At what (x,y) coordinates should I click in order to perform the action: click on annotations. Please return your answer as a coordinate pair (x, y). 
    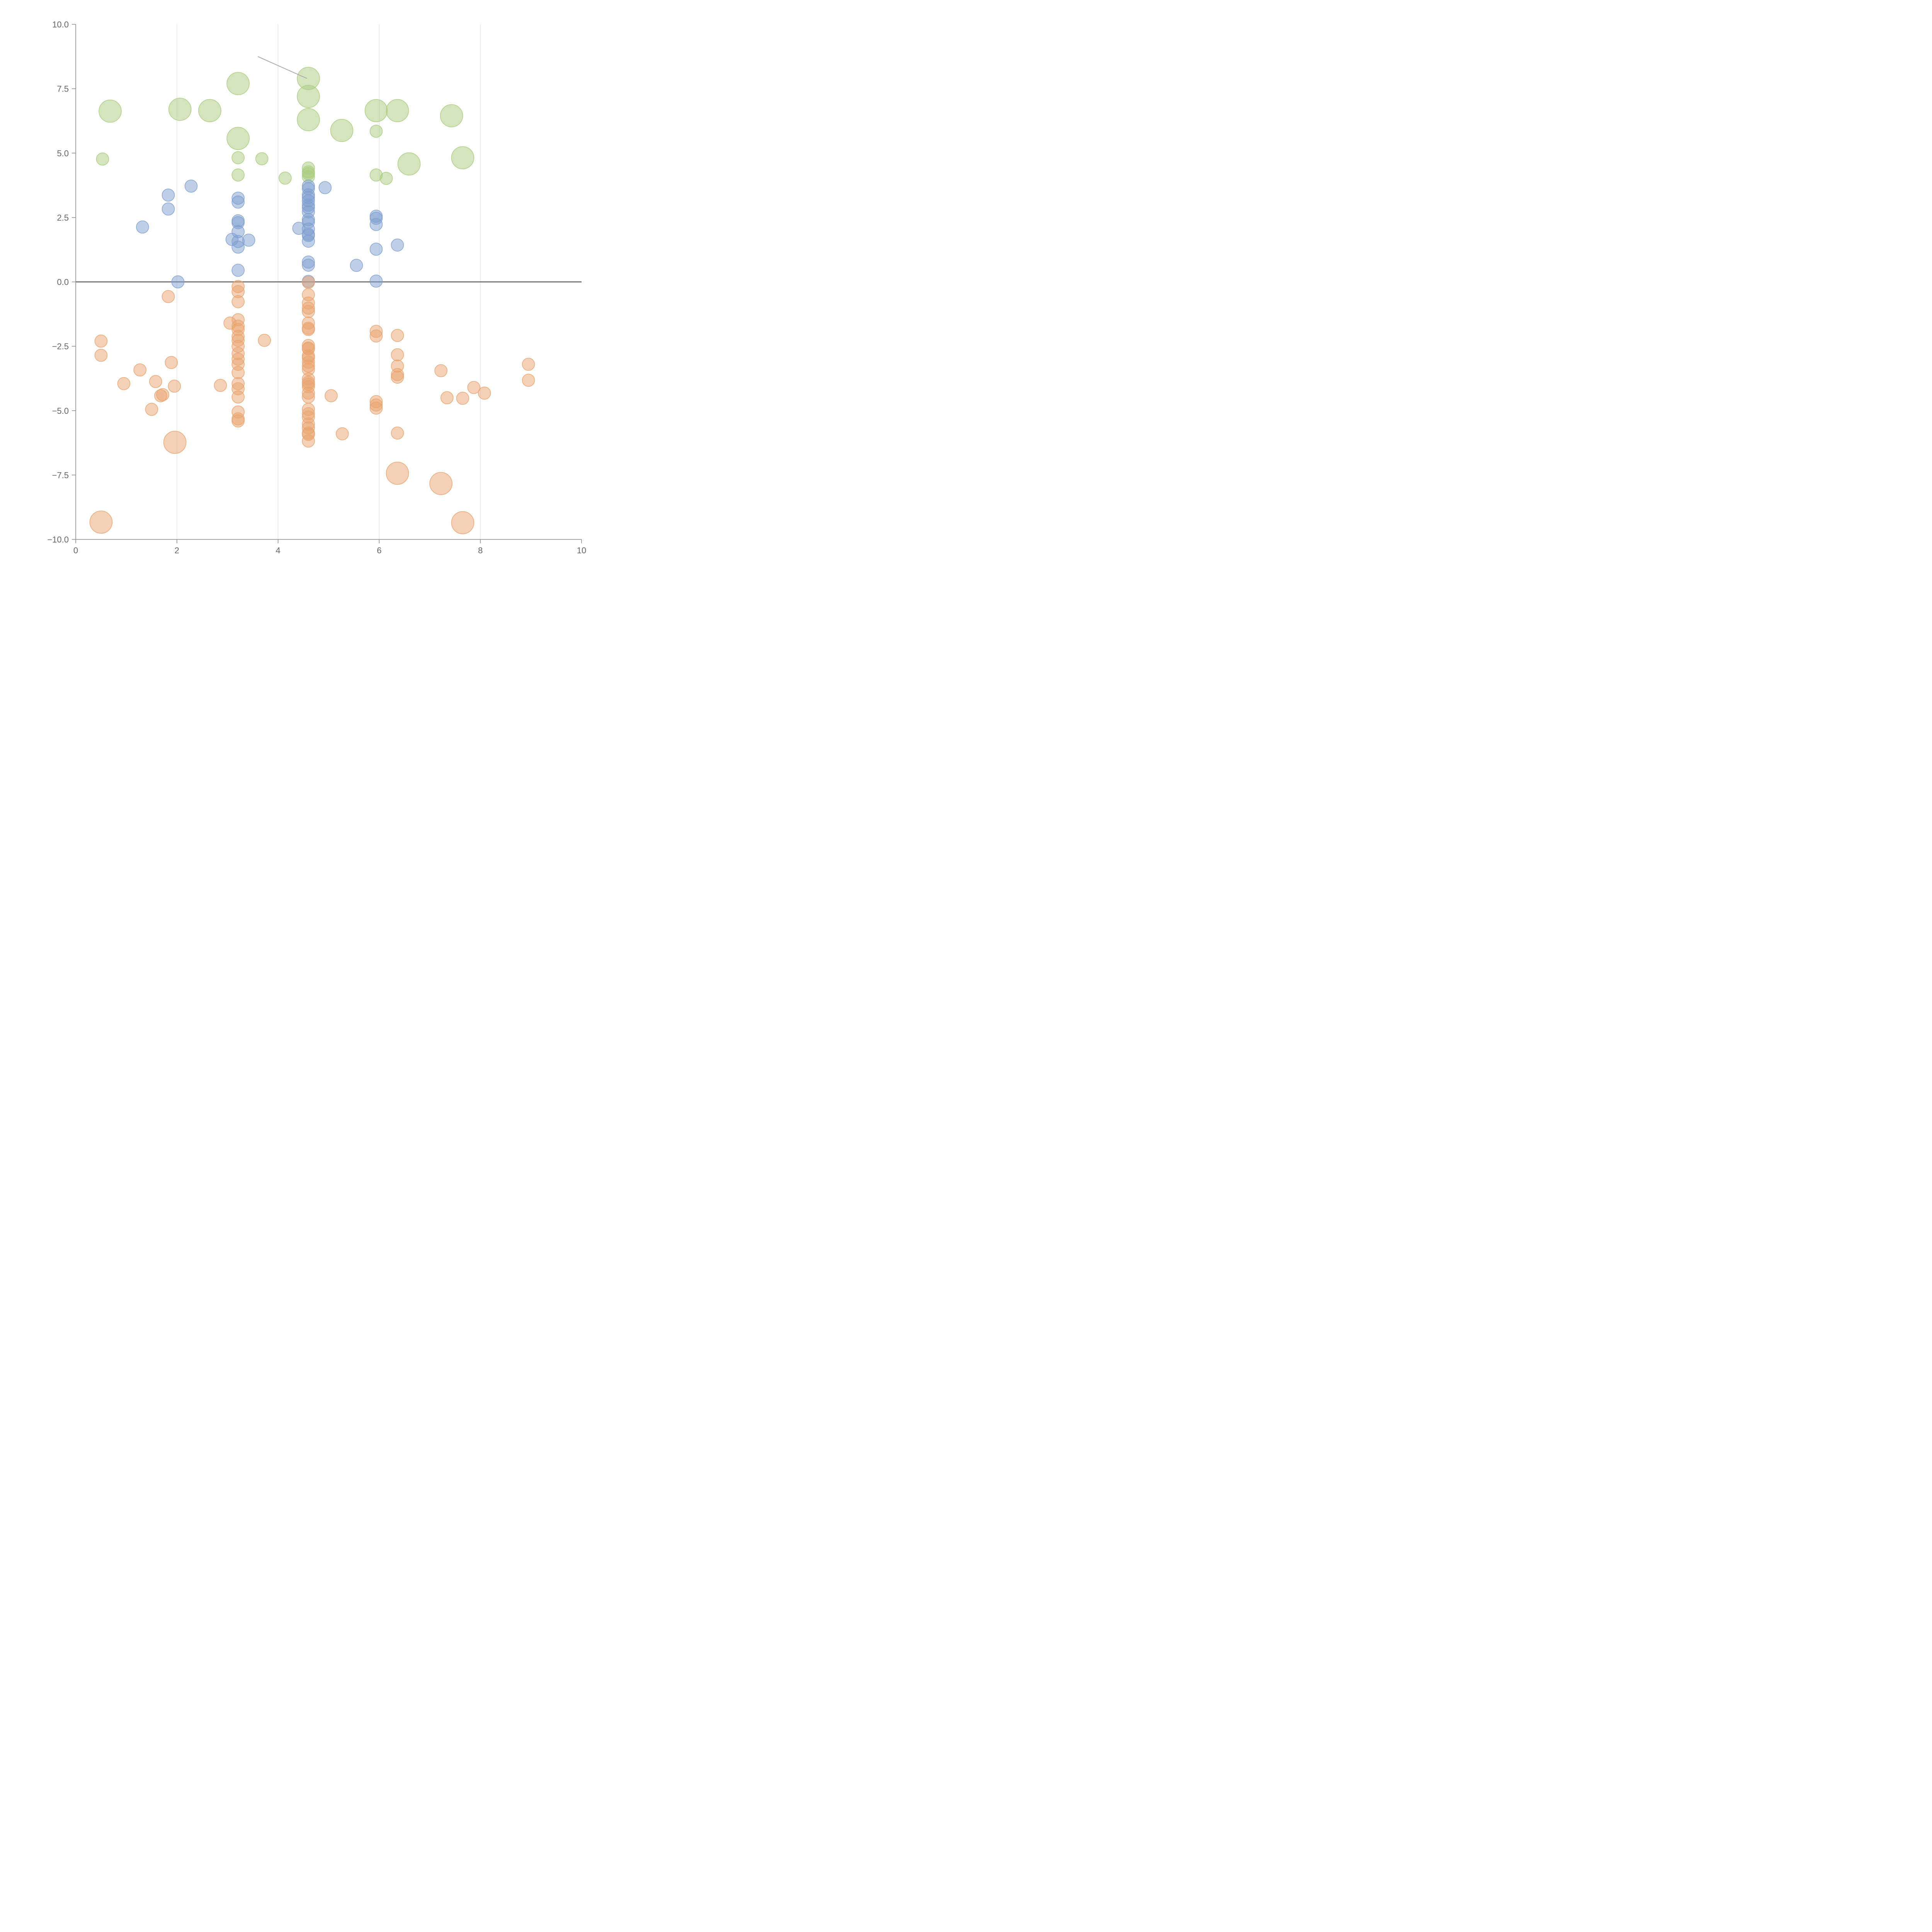
    Looking at the image, I should click on (282, 67).